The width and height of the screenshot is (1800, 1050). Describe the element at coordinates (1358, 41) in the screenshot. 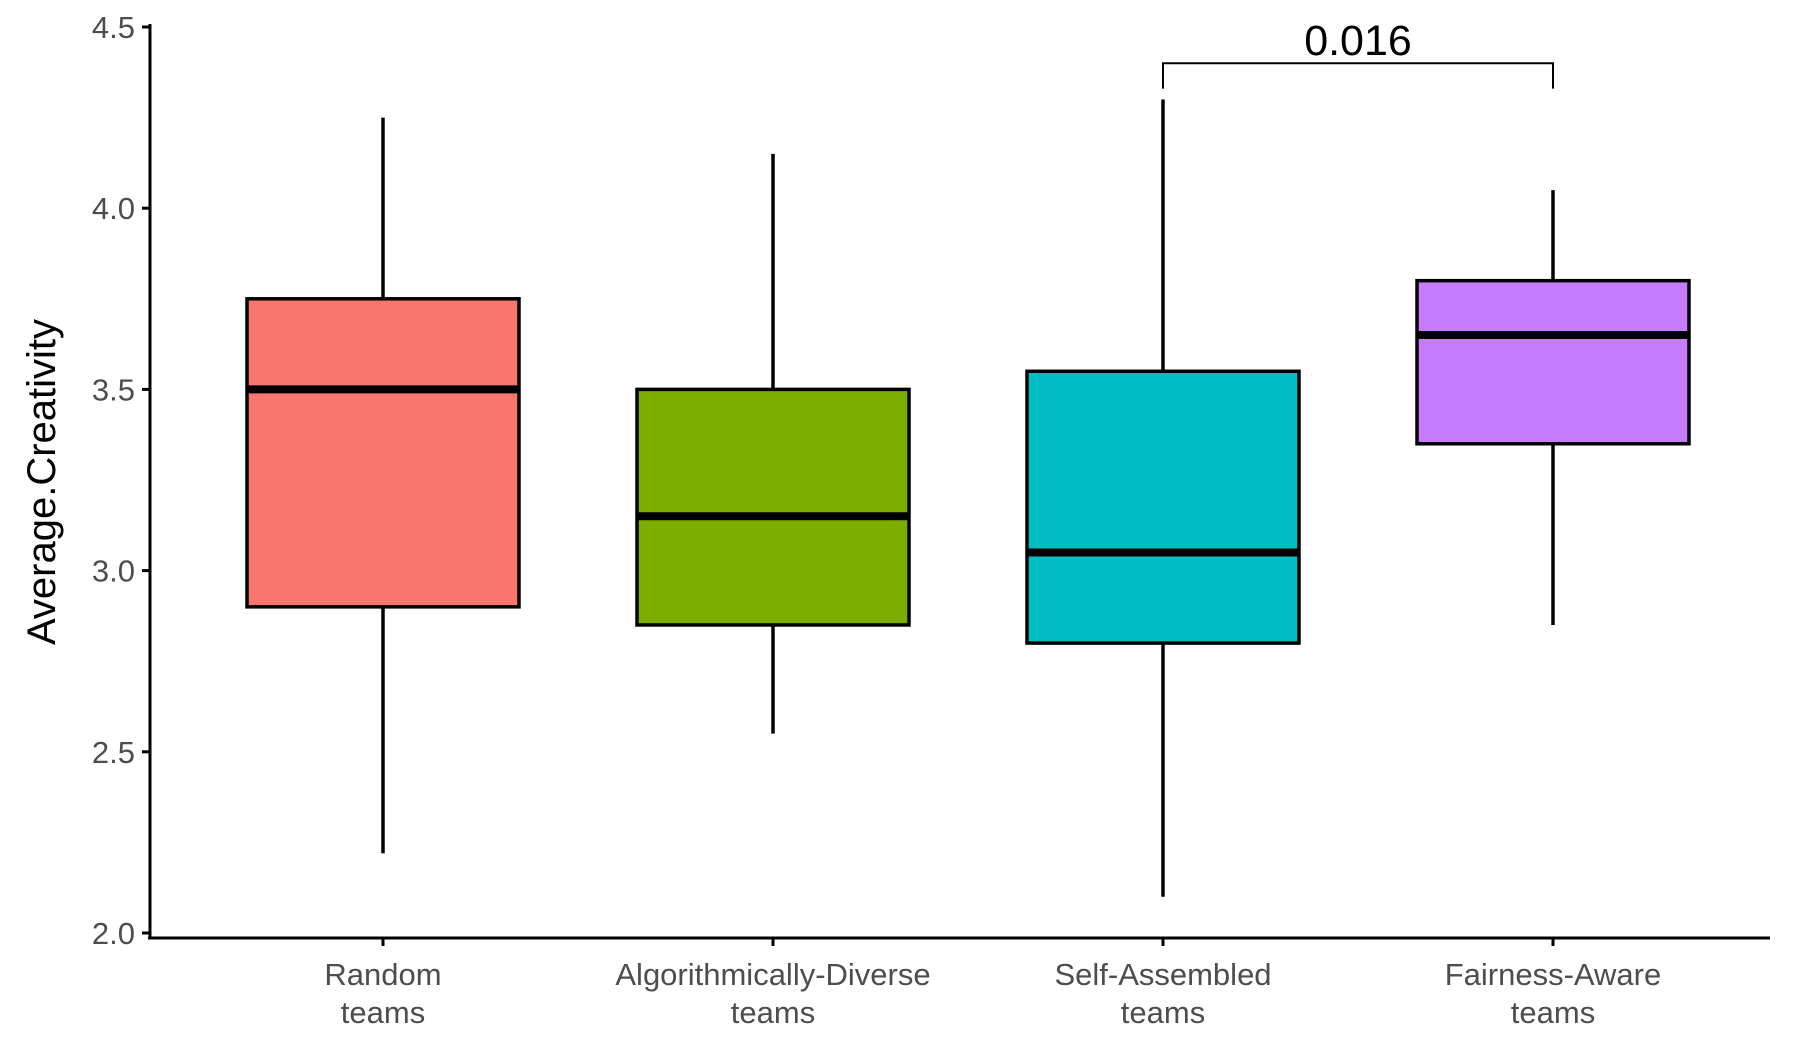

I see `p-value-label: 0.016` at that location.